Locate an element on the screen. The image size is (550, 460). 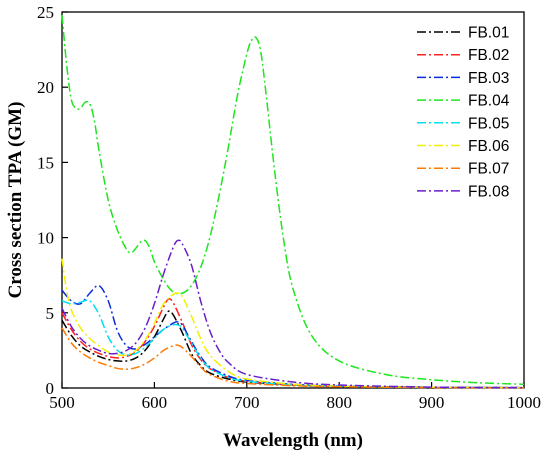
x-tick-label: 900 is located at coordinates (432, 402).